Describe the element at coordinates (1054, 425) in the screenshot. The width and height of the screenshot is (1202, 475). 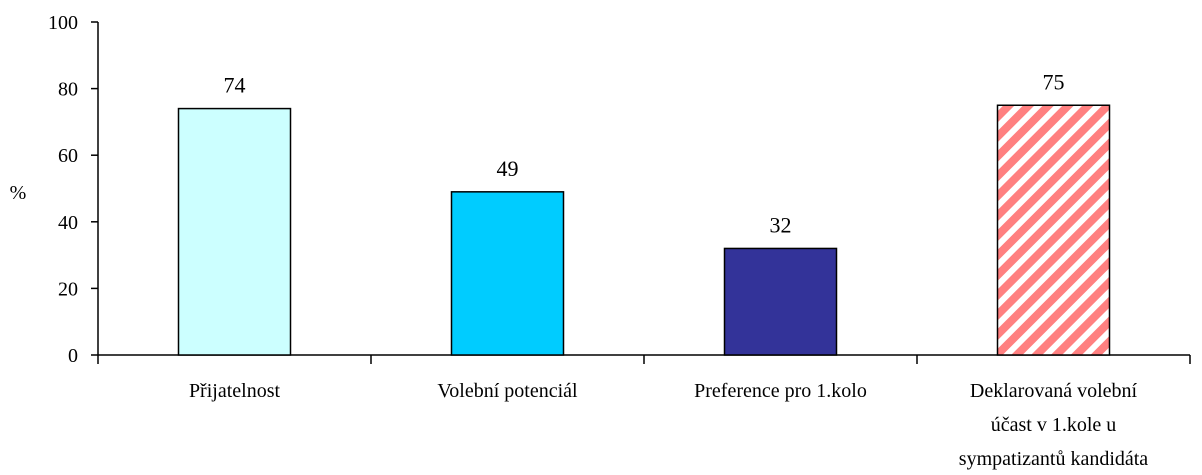
I see `category-label: účast v 1.kole u` at that location.